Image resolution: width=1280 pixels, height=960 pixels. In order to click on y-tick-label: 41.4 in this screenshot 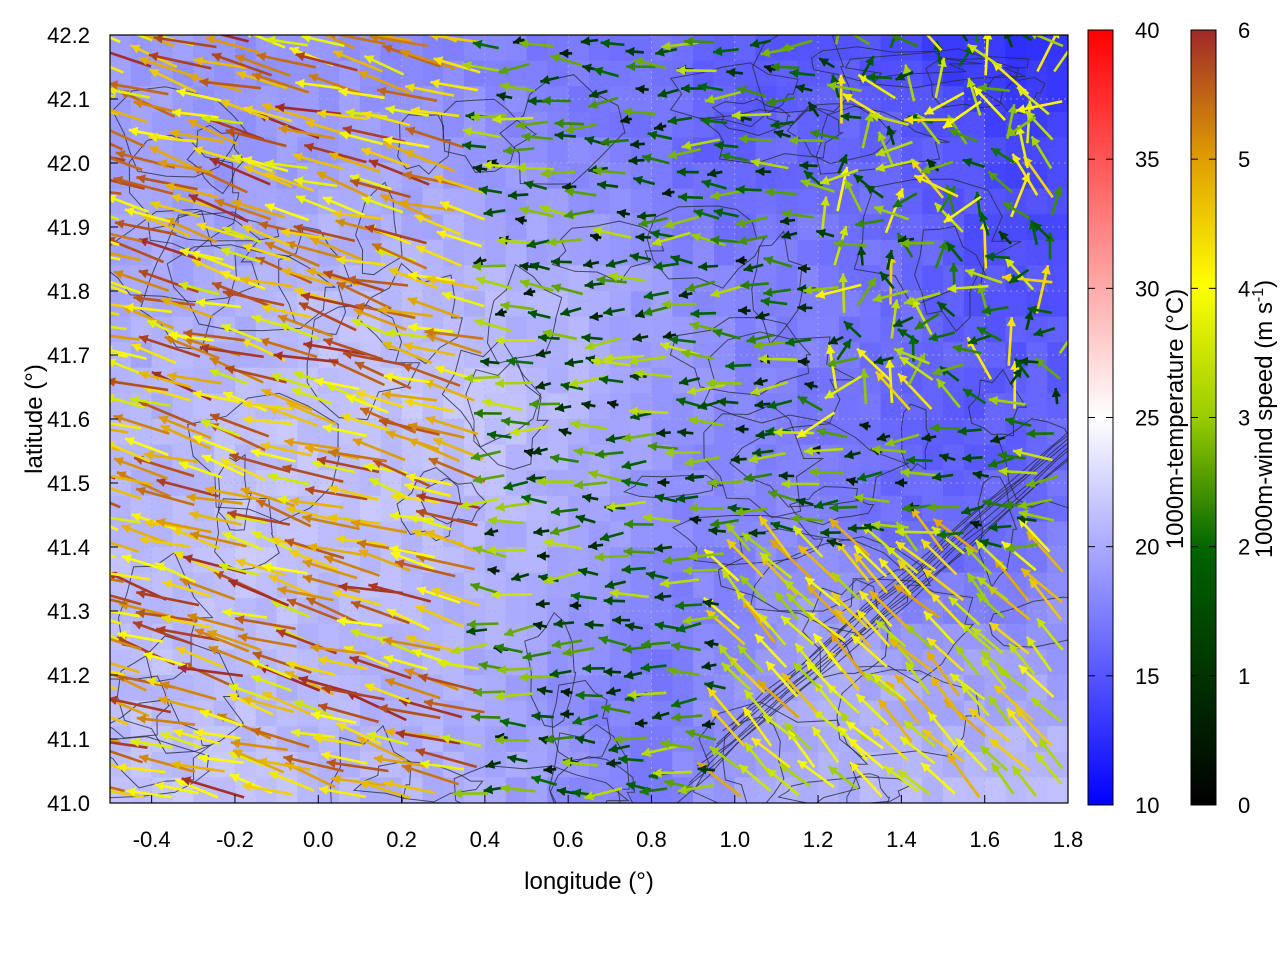, I will do `click(68, 547)`.